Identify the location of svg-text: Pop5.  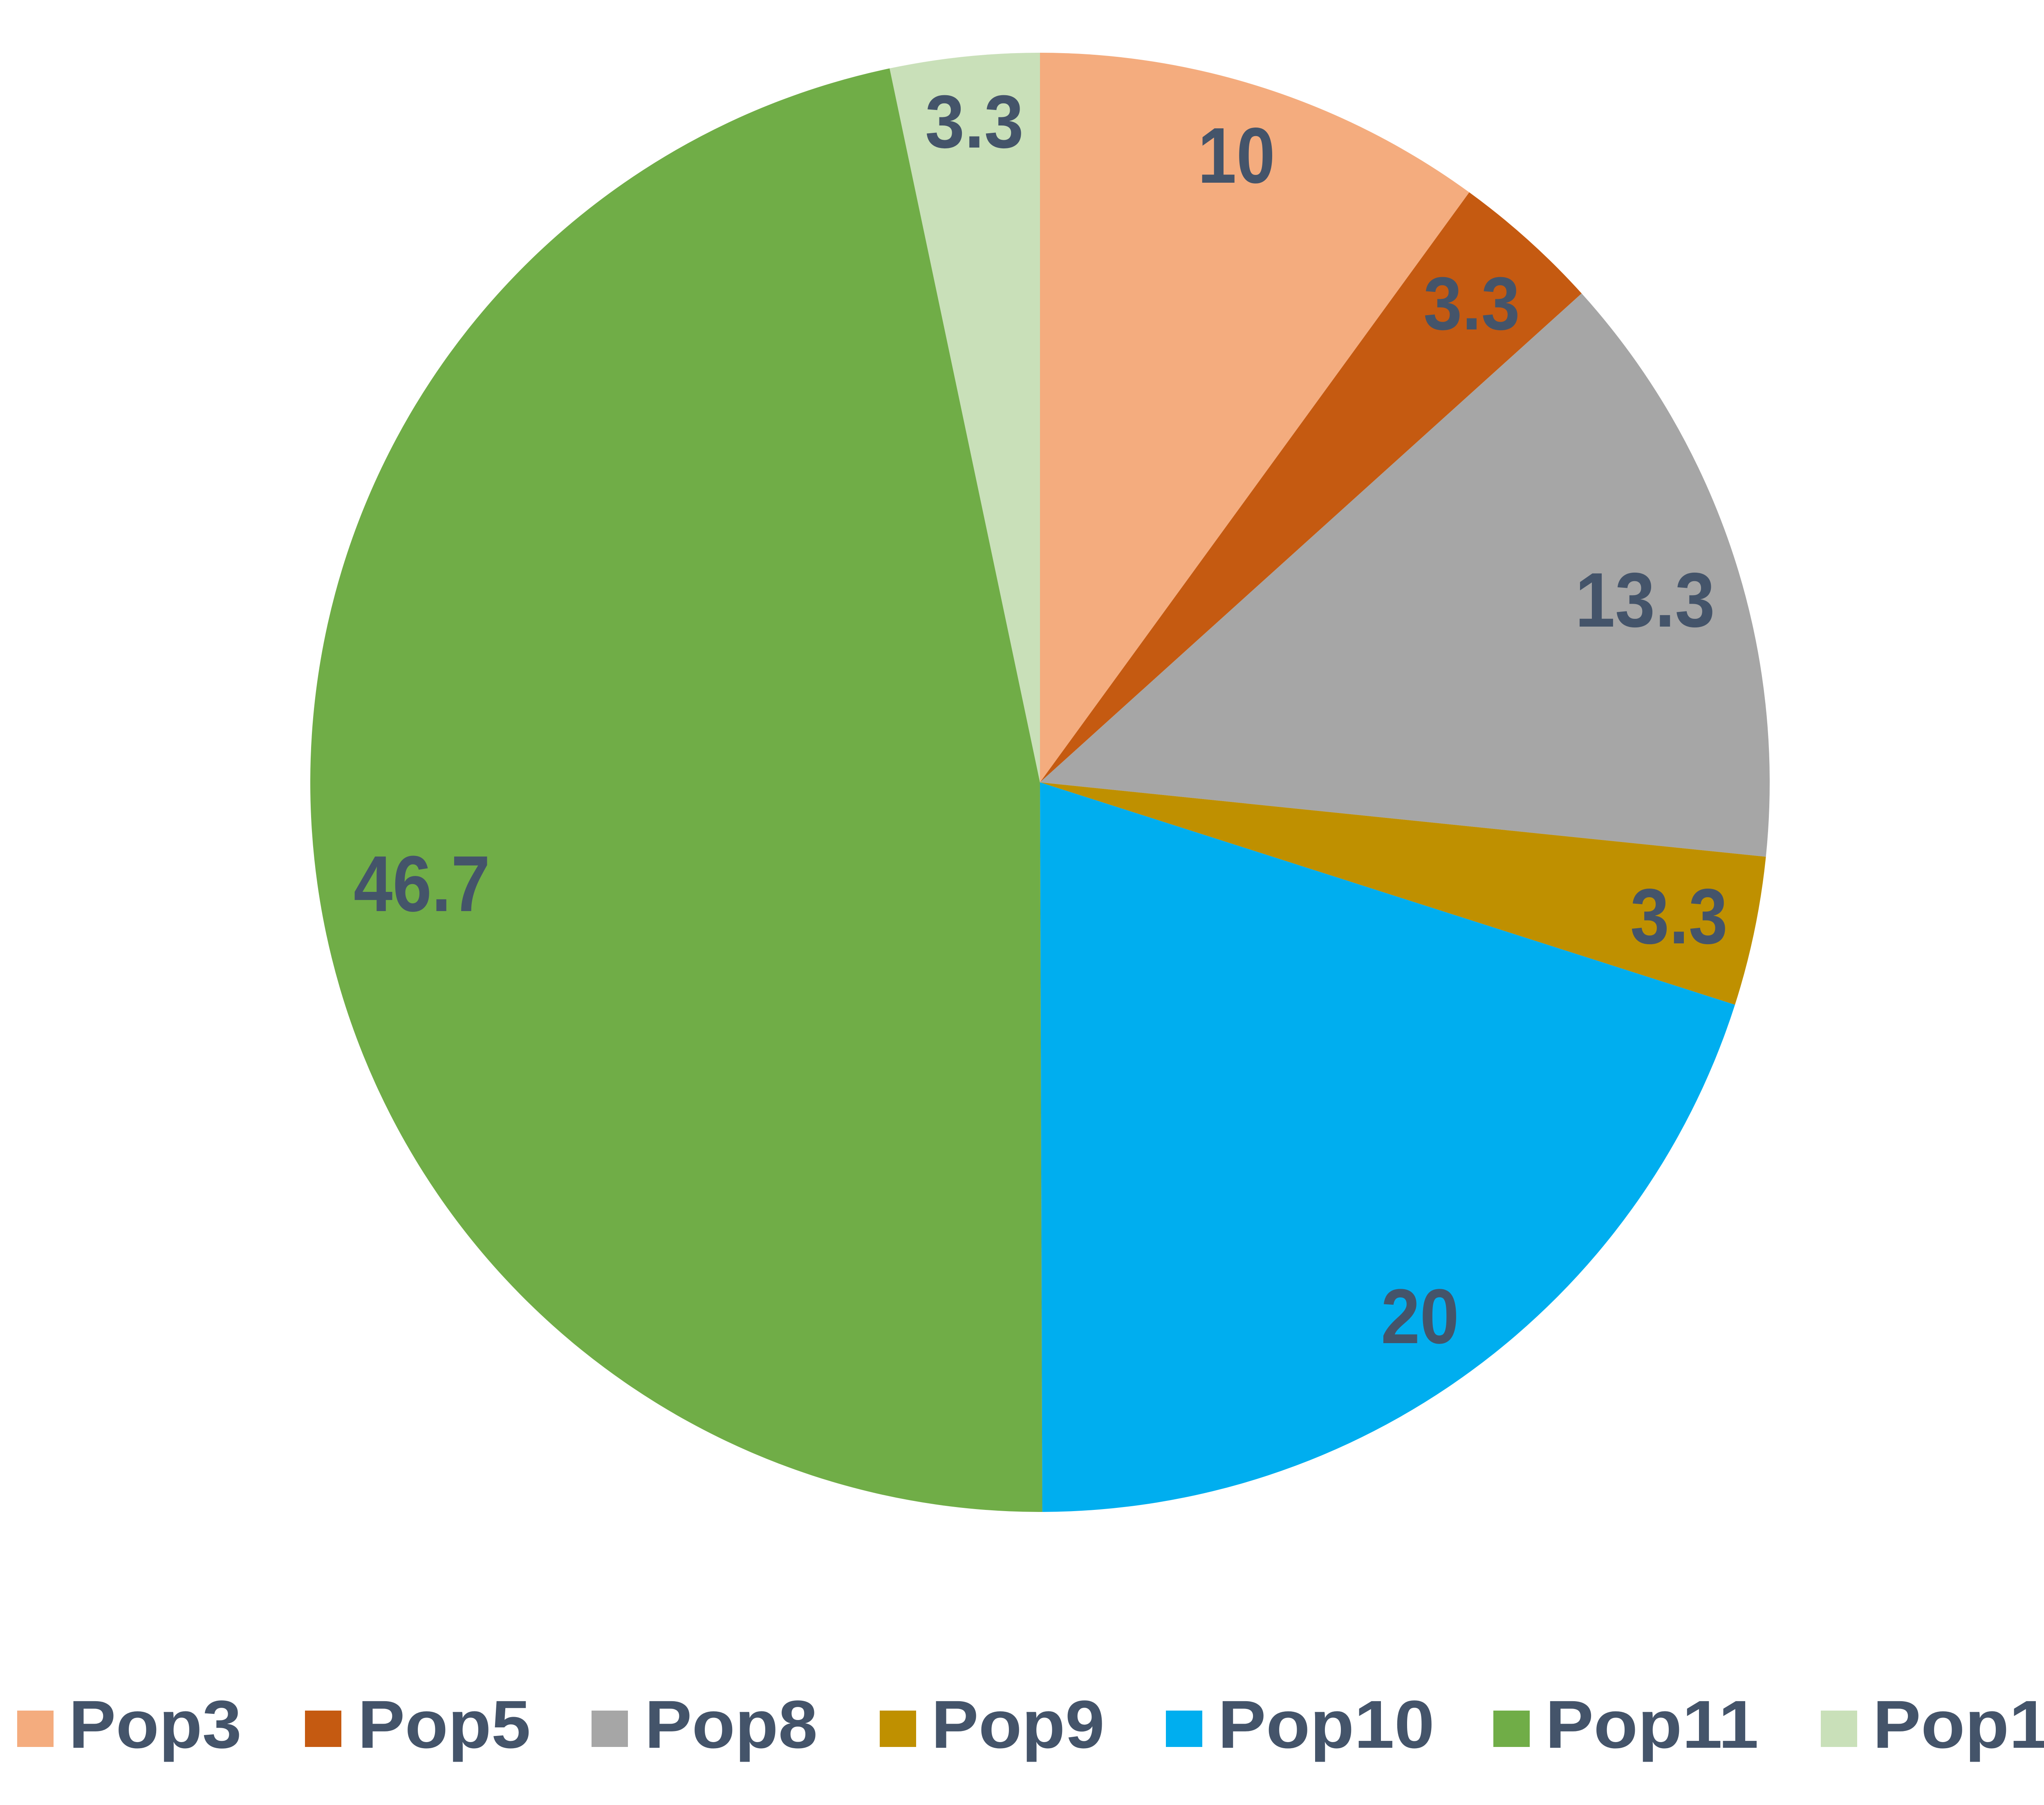
(444, 1724).